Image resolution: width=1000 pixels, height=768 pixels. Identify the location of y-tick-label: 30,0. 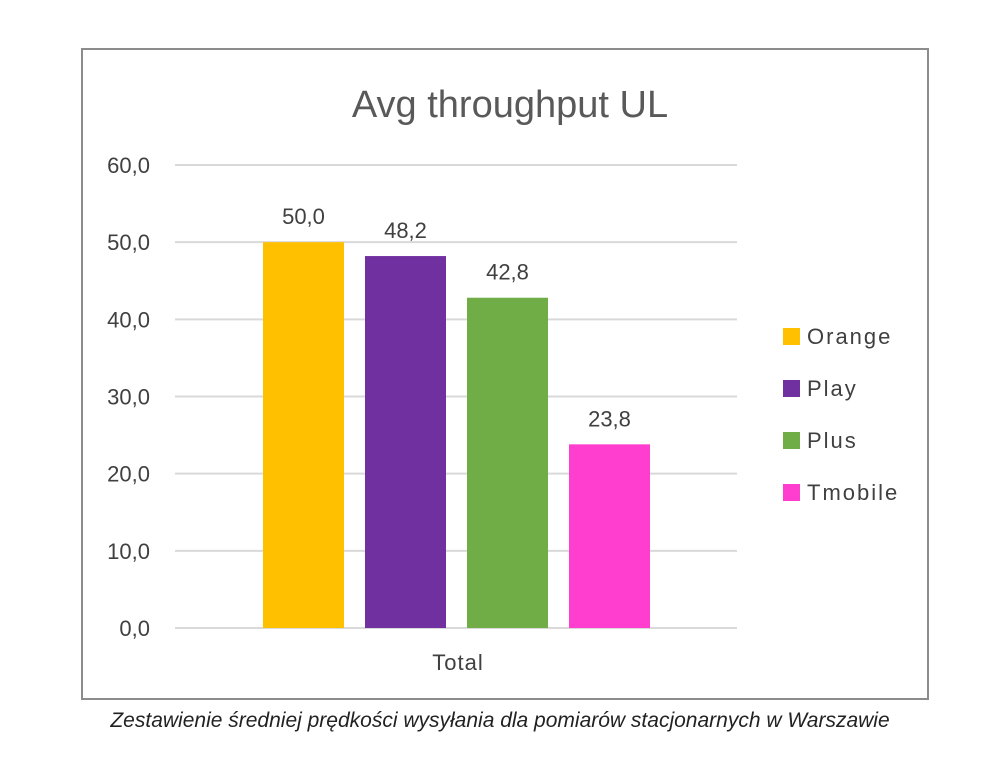
(128, 397).